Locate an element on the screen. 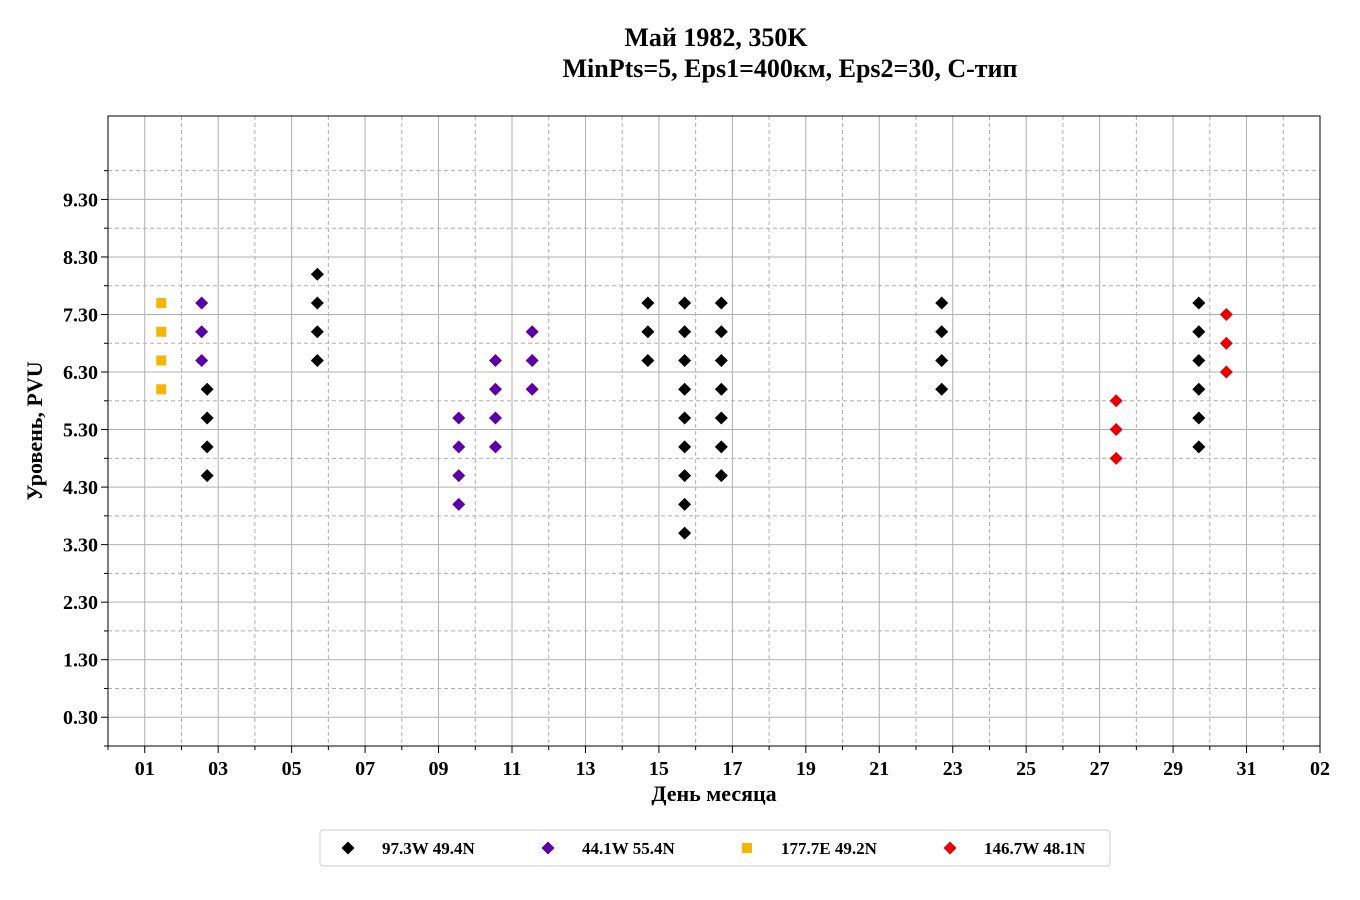  x-tick-label: 27 is located at coordinates (1100, 769).